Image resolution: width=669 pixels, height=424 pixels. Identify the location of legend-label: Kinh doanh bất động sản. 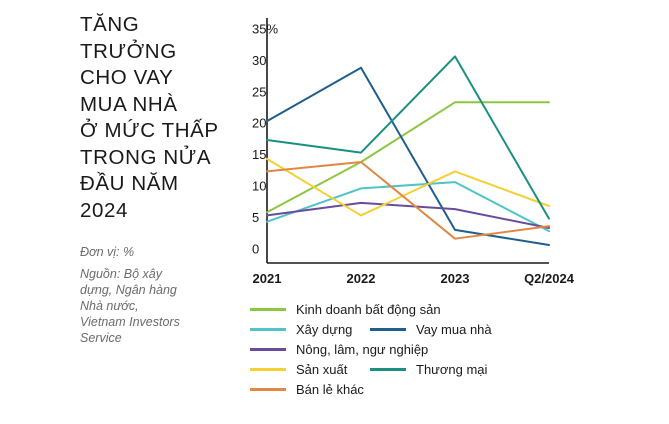
(368, 309).